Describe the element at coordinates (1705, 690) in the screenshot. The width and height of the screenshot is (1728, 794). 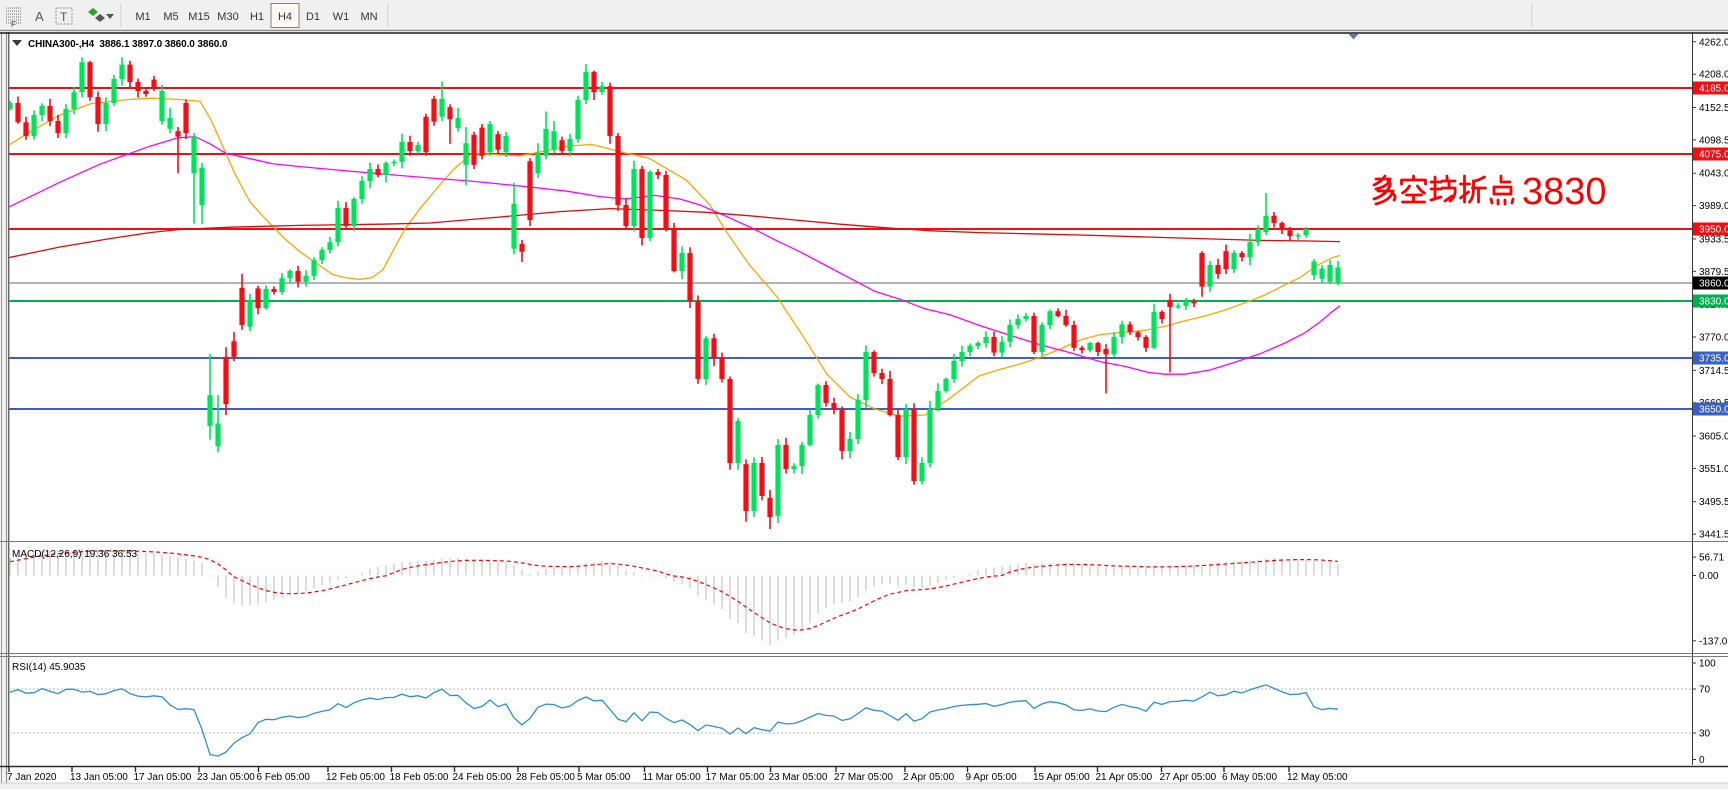
I see `svg-text: 70` at that location.